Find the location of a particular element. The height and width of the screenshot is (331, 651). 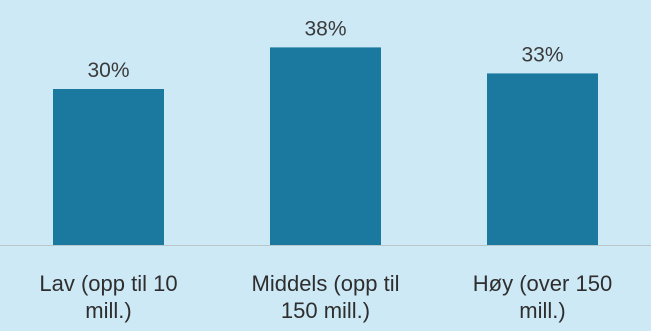

value-label-1: 38% is located at coordinates (325, 28).